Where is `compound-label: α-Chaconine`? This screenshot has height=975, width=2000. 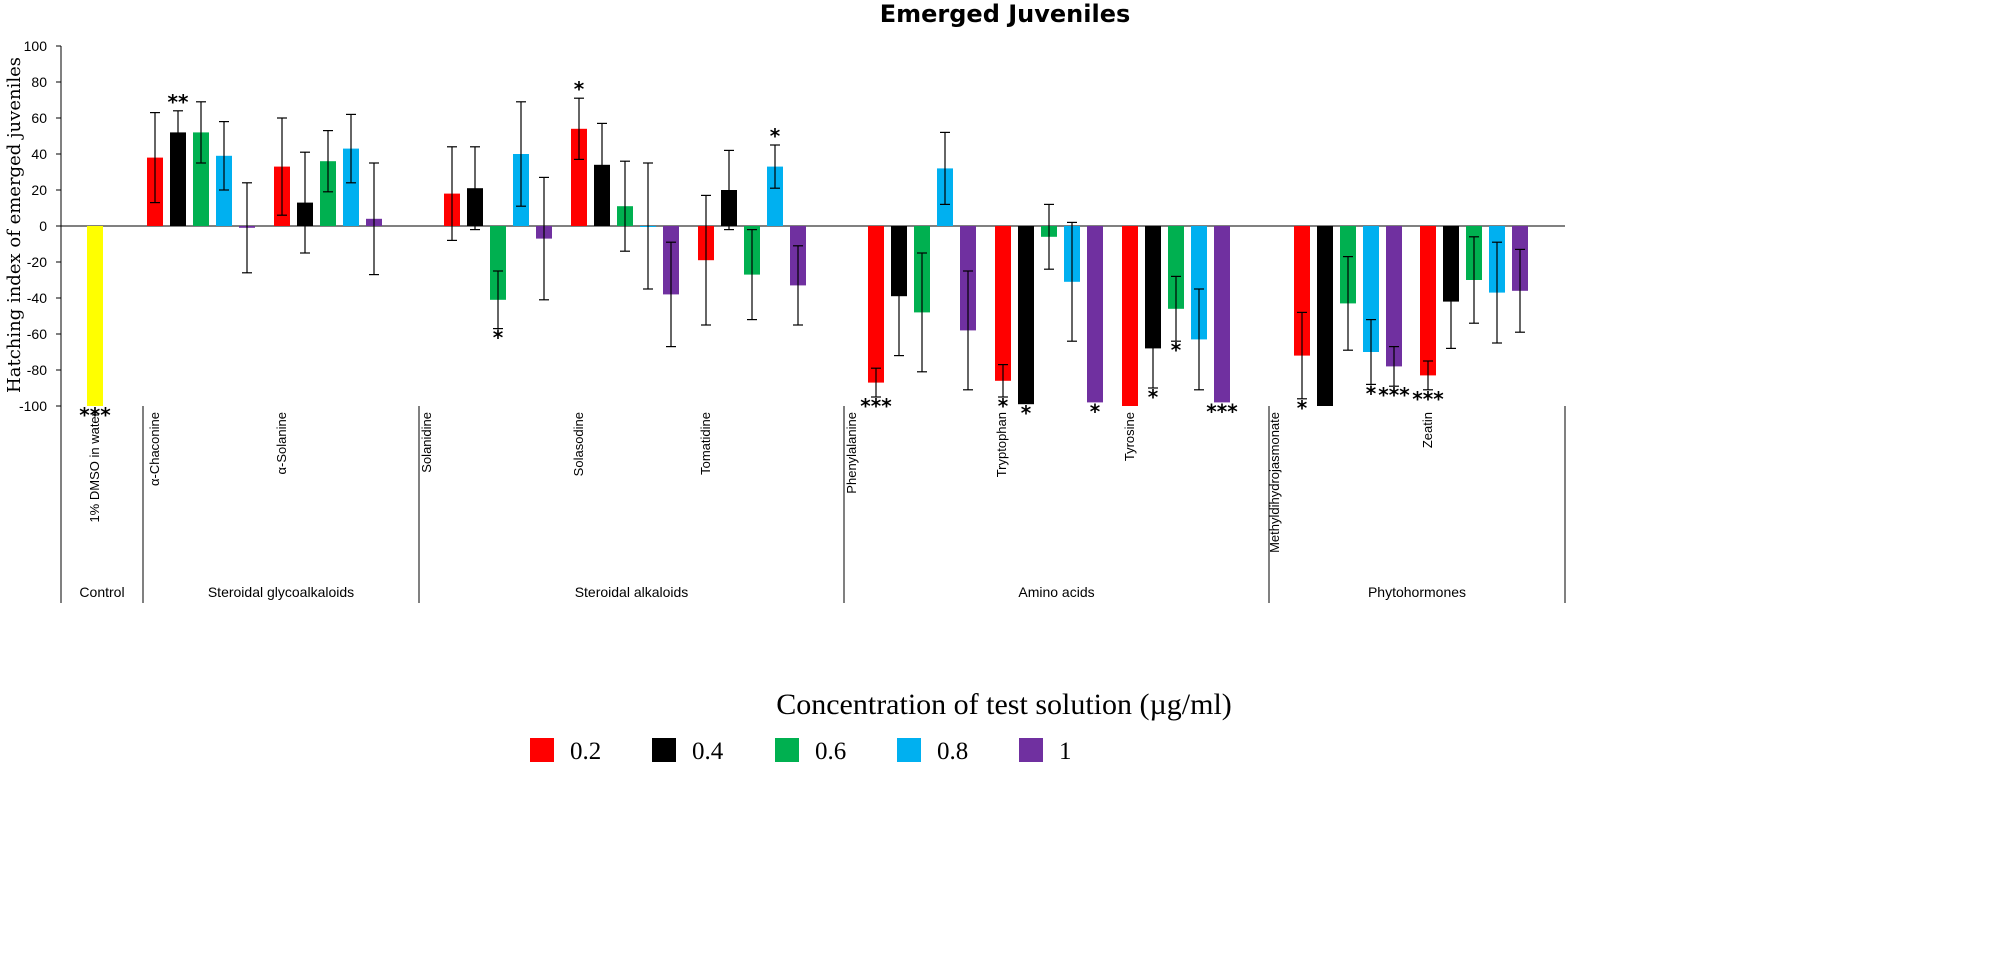 compound-label: α-Chaconine is located at coordinates (154, 449).